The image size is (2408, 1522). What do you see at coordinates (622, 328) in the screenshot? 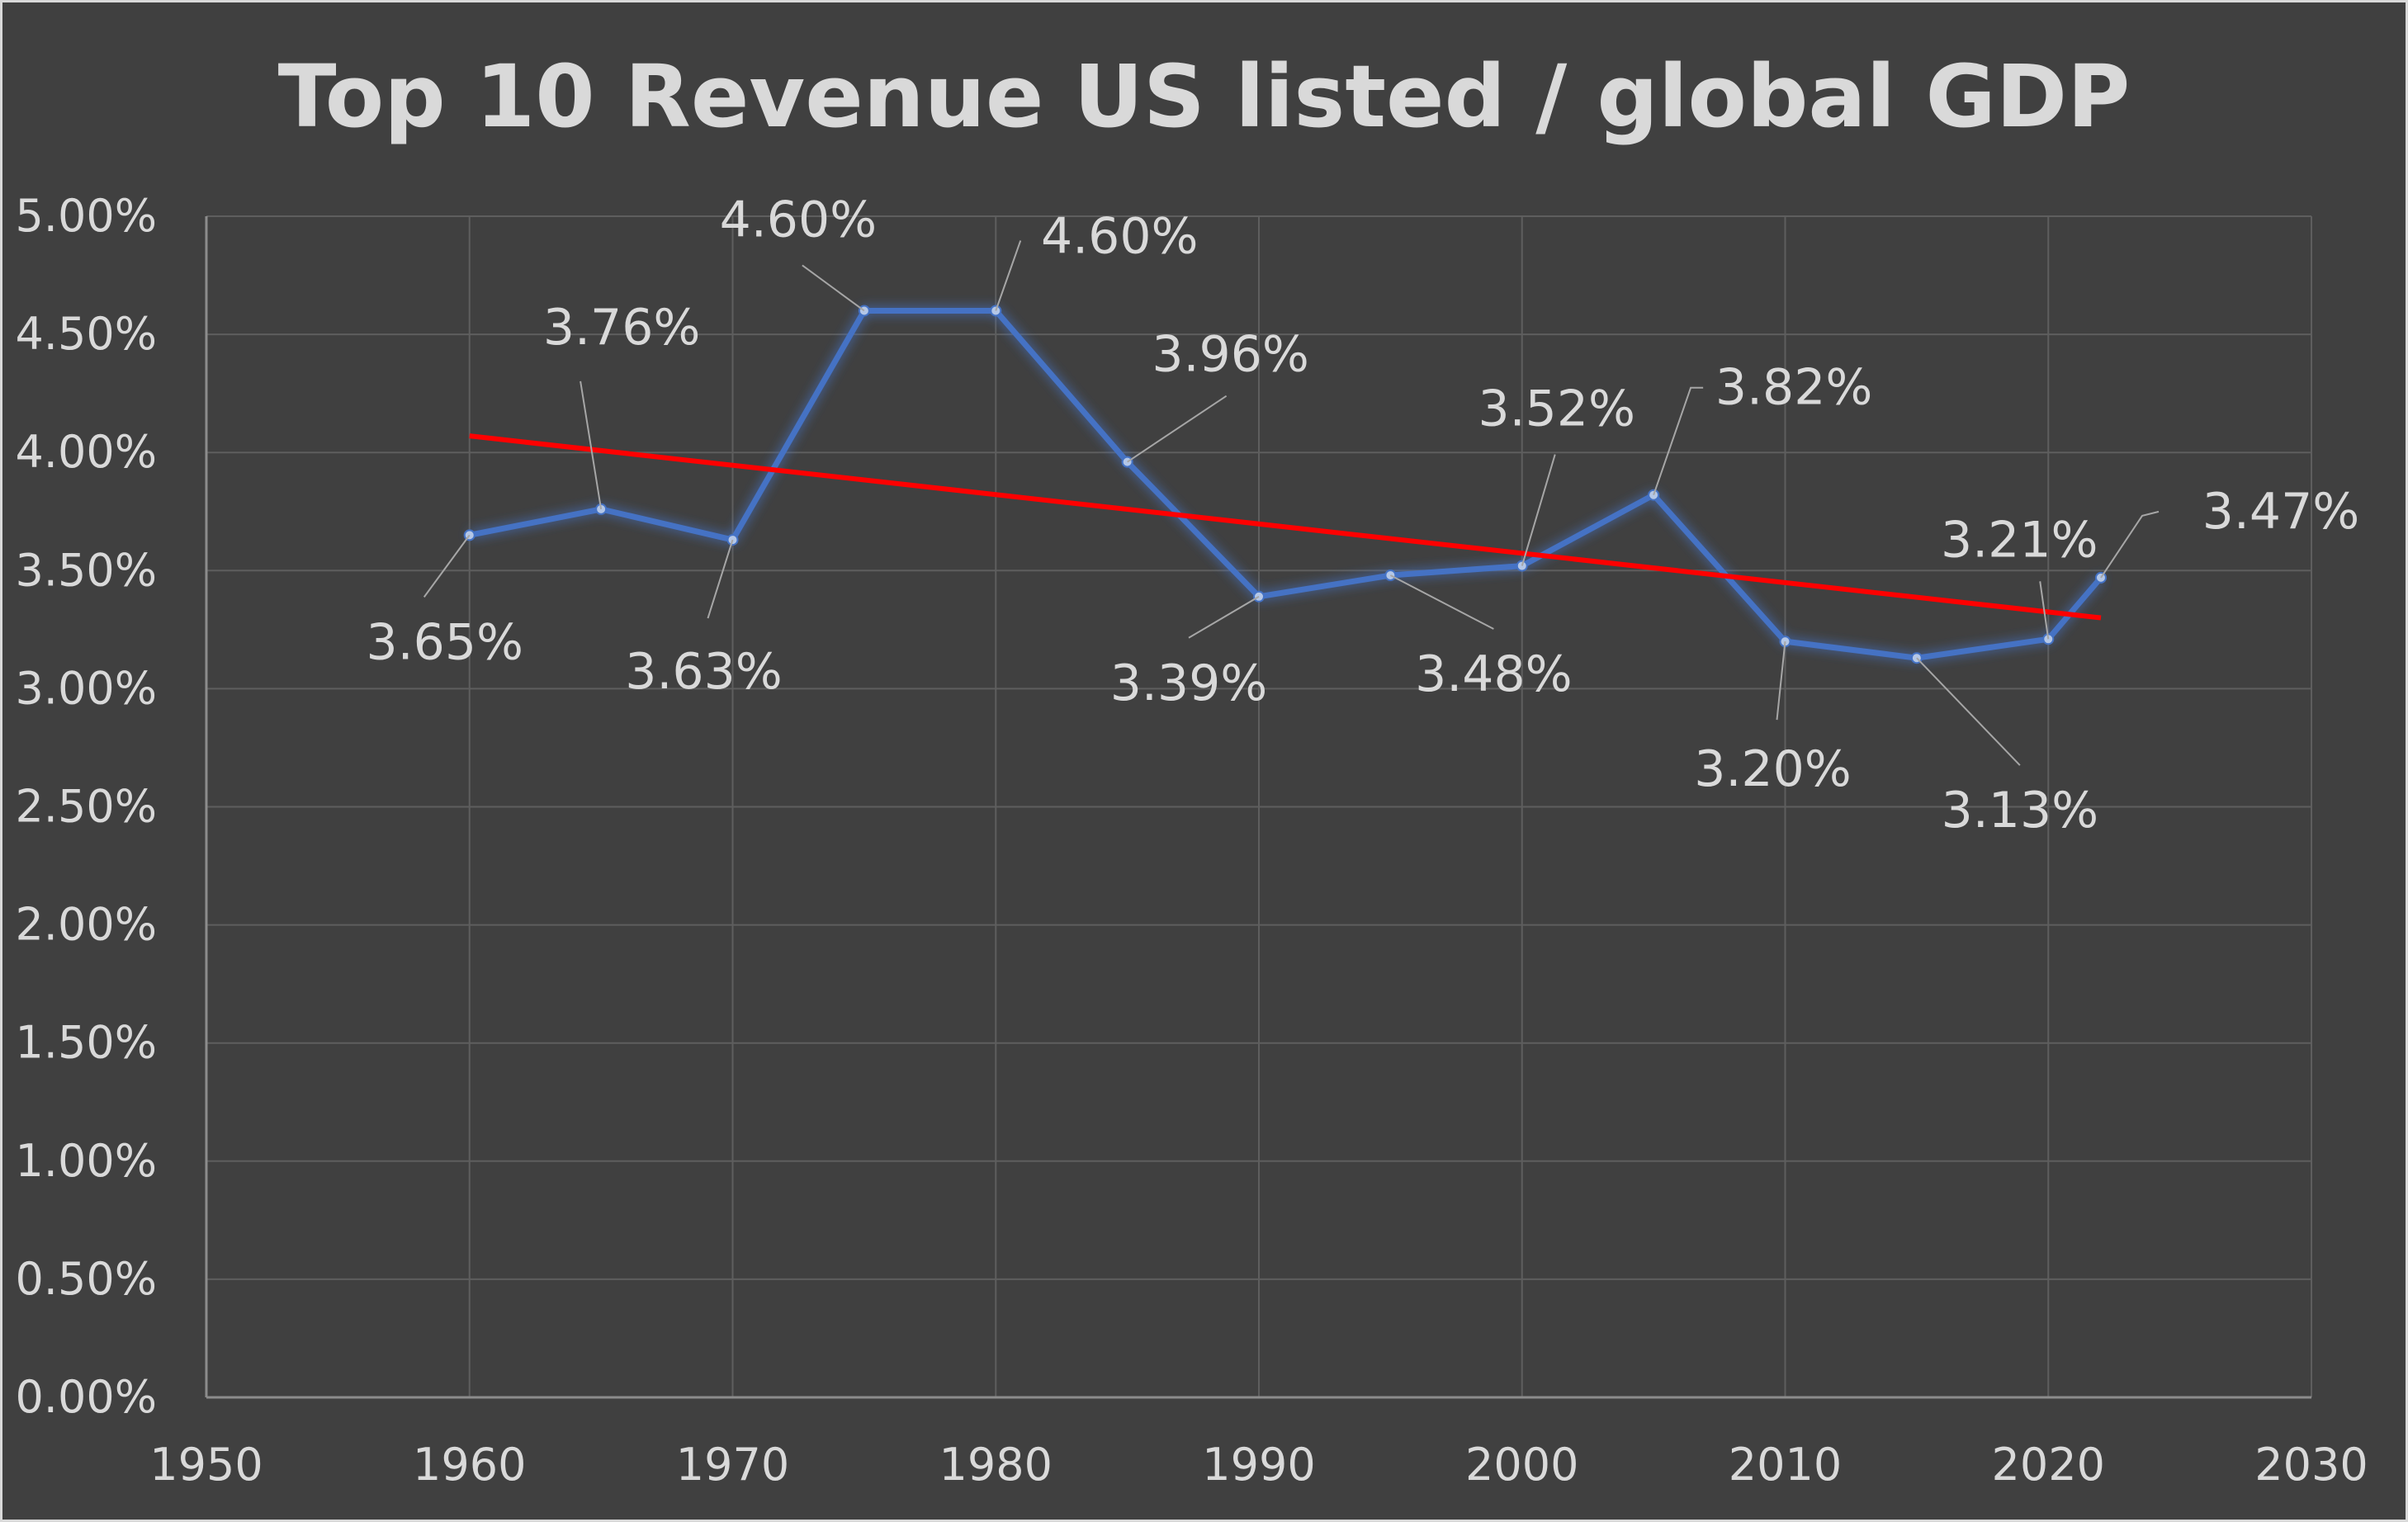
I see `data-label: 3.76%` at bounding box center [622, 328].